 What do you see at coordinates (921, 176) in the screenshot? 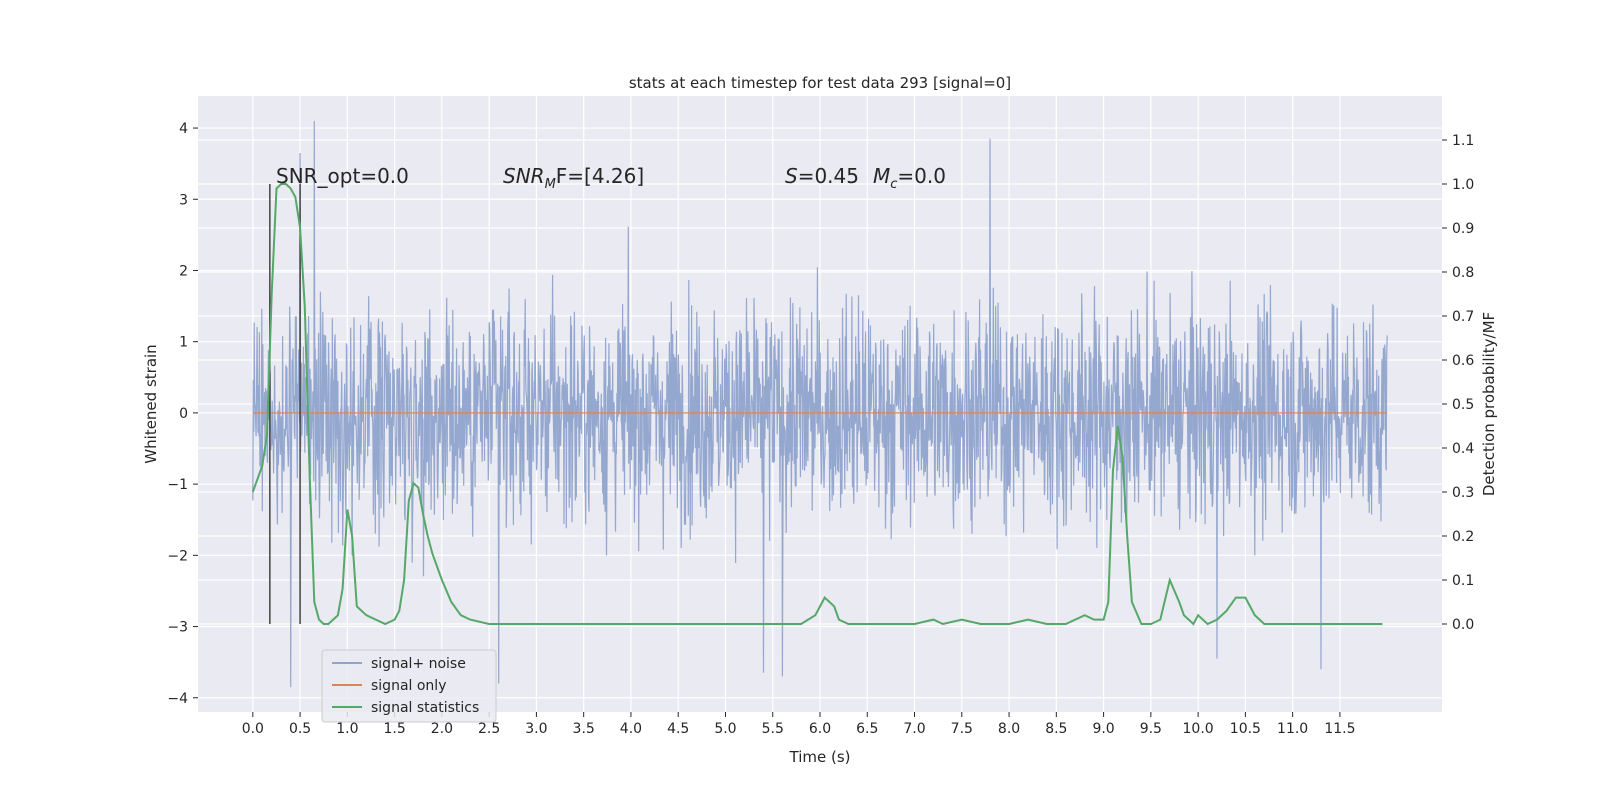
I see `mc-value: =0.0` at bounding box center [921, 176].